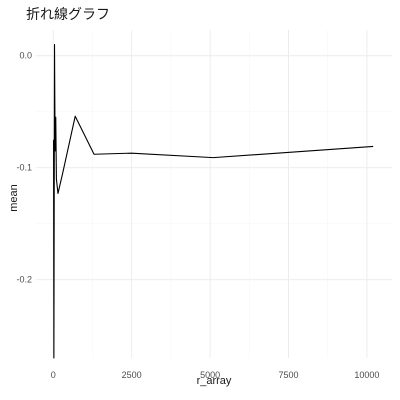 This screenshot has height=400, width=400. Describe the element at coordinates (288, 375) in the screenshot. I see `x-tick-label: 7500` at that location.